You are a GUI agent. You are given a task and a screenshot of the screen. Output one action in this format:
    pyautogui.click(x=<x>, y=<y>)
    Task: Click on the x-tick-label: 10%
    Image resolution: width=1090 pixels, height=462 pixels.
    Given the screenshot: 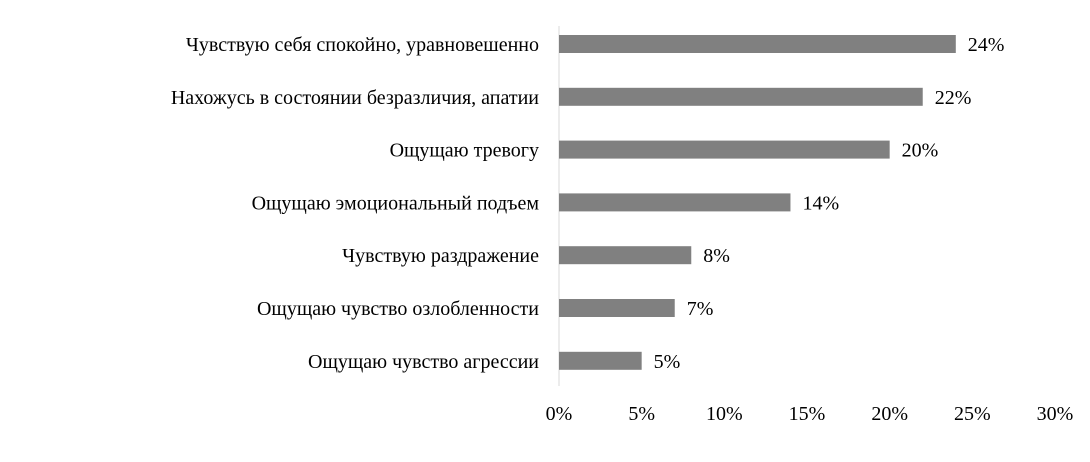 What is the action you would take?
    pyautogui.click(x=724, y=414)
    